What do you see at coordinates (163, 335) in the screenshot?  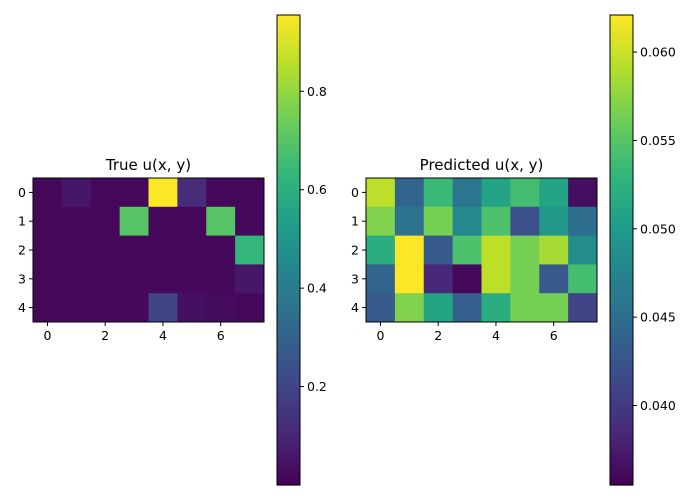 I see `x-tick-label: 4` at bounding box center [163, 335].